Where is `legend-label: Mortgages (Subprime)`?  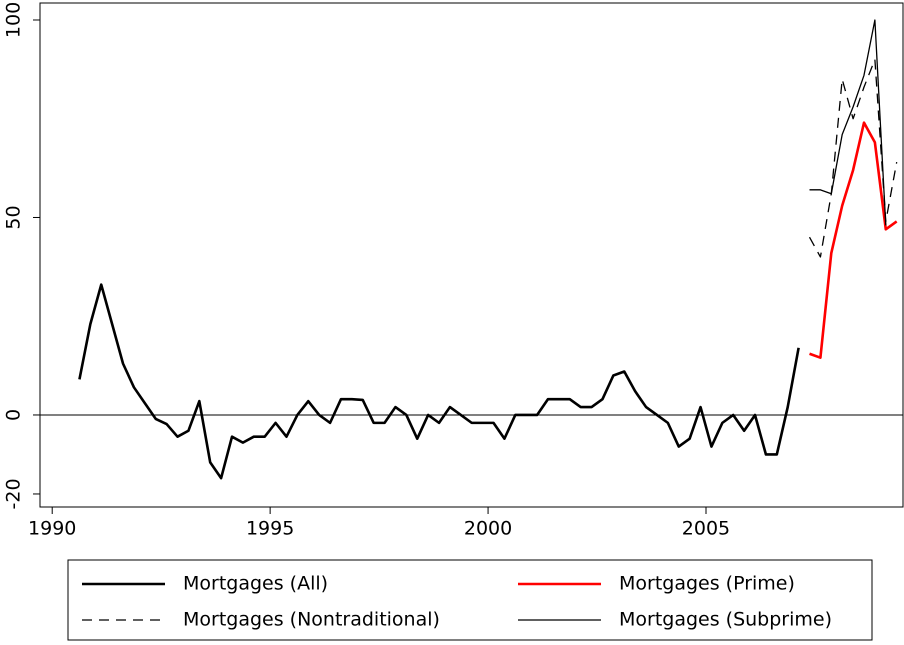 legend-label: Mortgages (Subprime) is located at coordinates (725, 620).